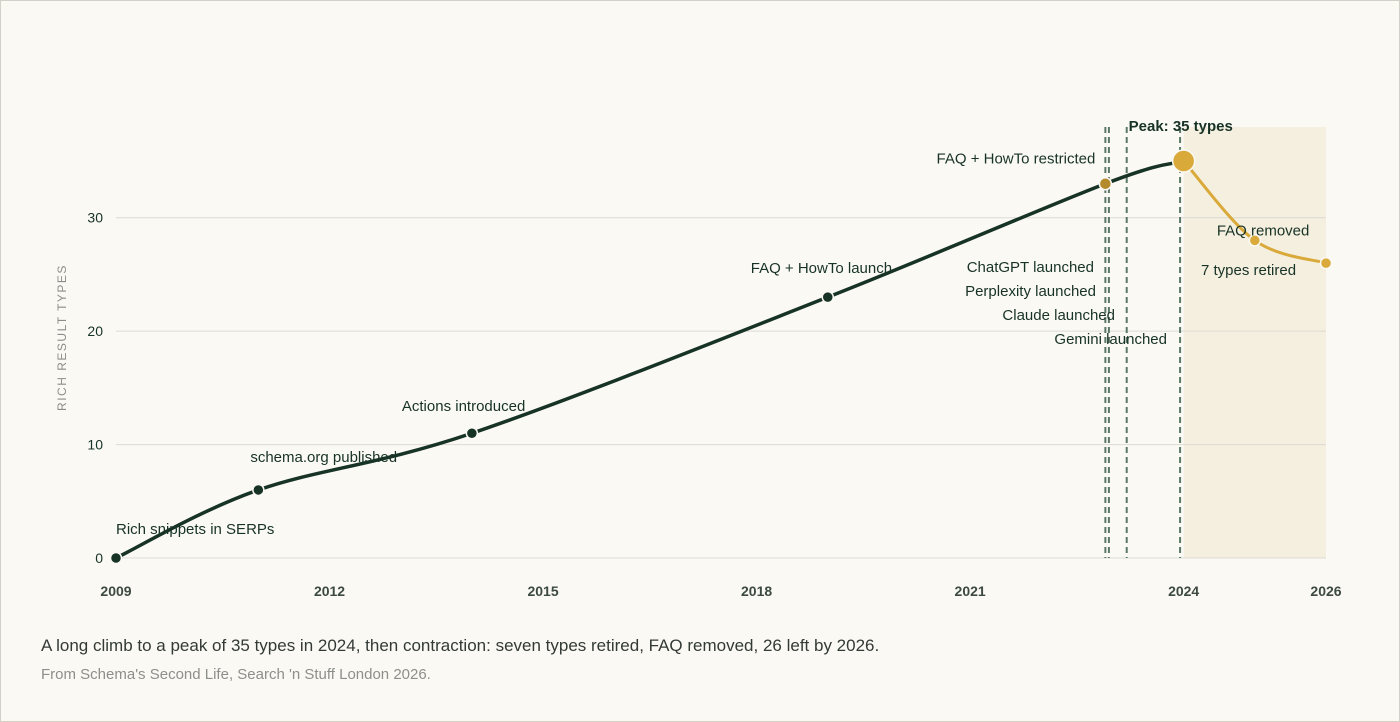 The height and width of the screenshot is (722, 1400). Describe the element at coordinates (1110, 339) in the screenshot. I see `event-annotation: Gemini launched` at that location.